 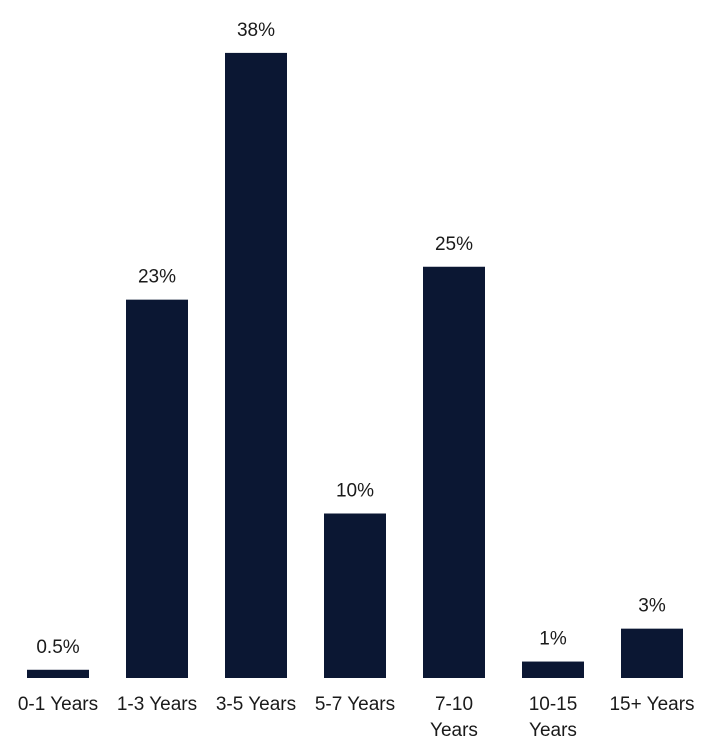 What do you see at coordinates (57, 647) in the screenshot?
I see `data-label-1: 0.5%` at bounding box center [57, 647].